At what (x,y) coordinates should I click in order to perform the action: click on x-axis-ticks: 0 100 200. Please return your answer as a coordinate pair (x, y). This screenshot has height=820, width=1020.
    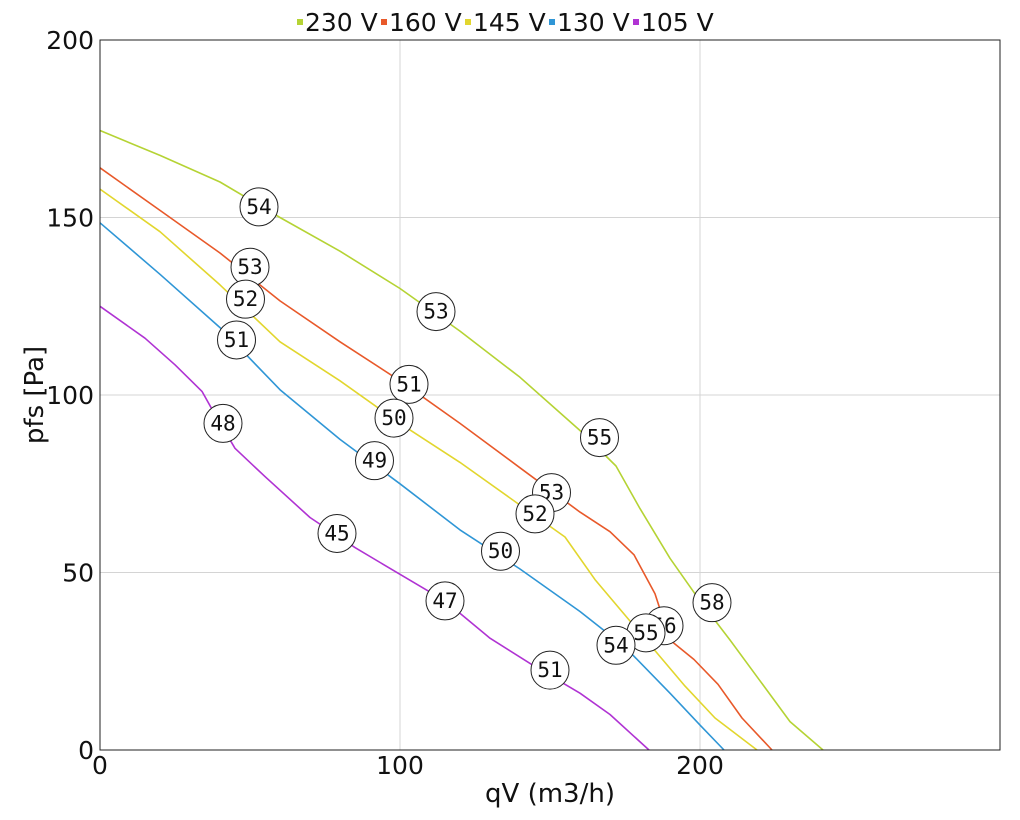
    Looking at the image, I should click on (408, 765).